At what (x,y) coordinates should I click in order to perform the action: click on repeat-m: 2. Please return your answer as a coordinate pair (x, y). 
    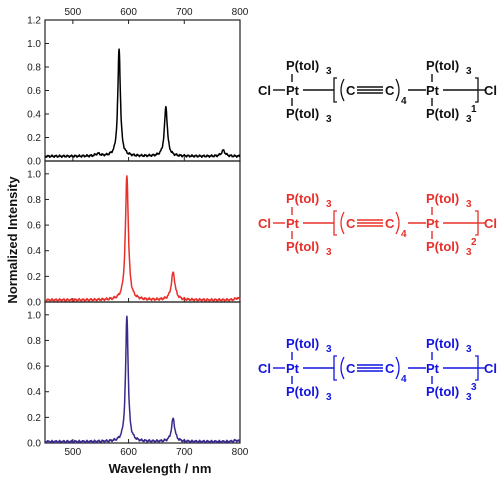
    Looking at the image, I should click on (474, 242).